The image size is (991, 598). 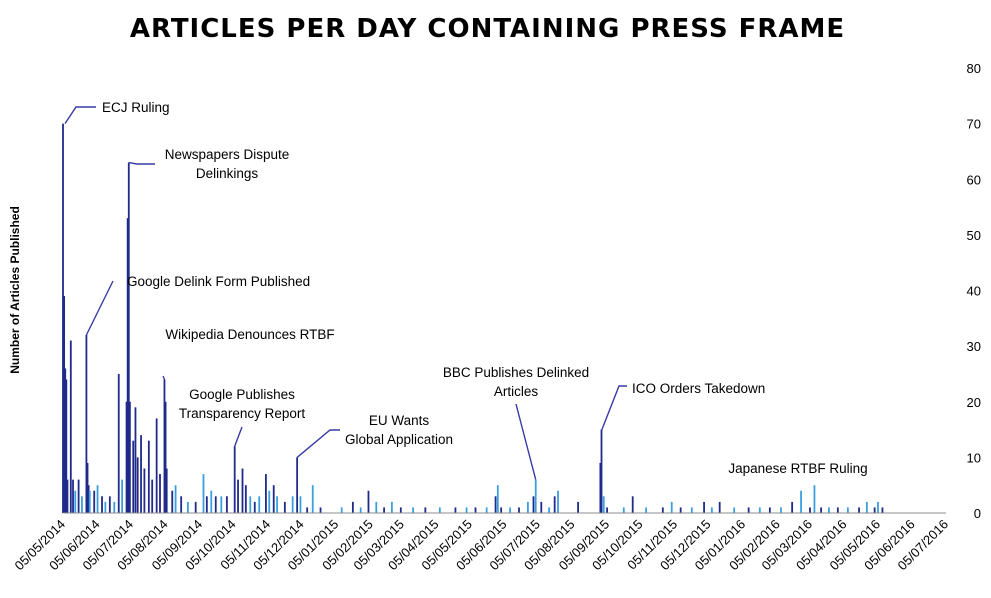 I want to click on annotation-label: Japanese RTBF Ruling, so click(x=797, y=468).